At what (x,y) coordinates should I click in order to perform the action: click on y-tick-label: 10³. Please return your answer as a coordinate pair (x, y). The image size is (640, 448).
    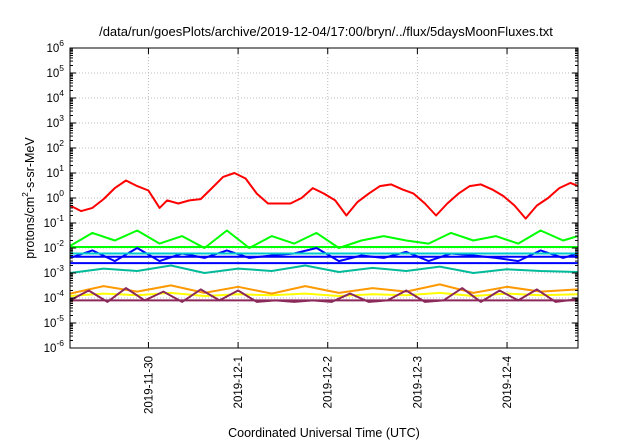
    Looking at the image, I should click on (55, 121).